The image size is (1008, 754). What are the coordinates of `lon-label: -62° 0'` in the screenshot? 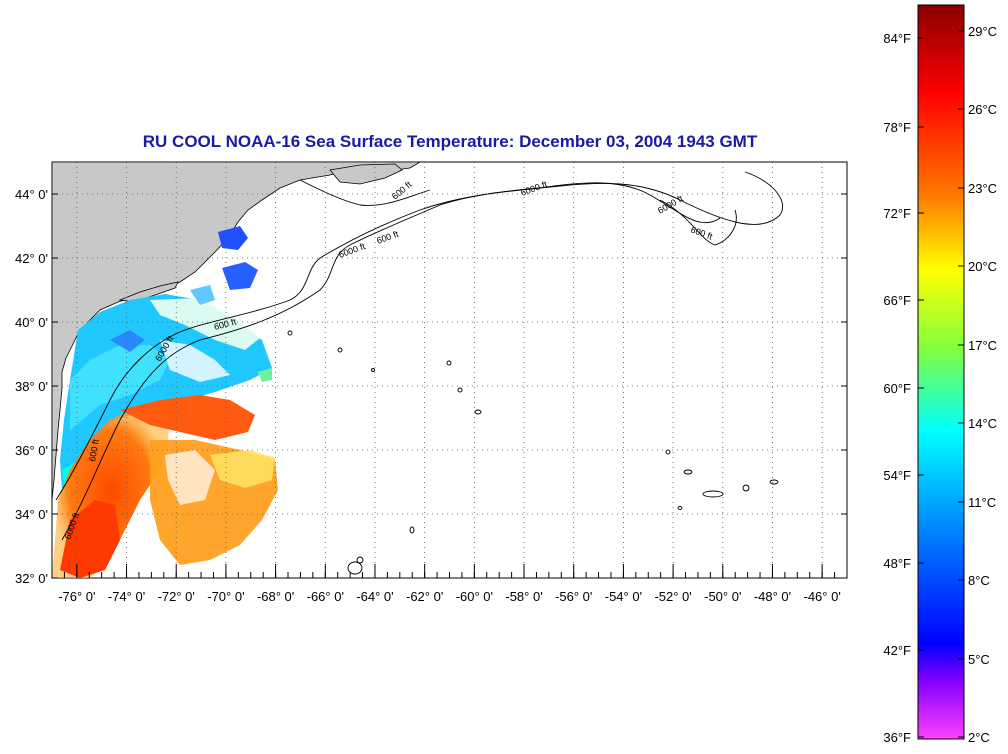 It's located at (424, 596).